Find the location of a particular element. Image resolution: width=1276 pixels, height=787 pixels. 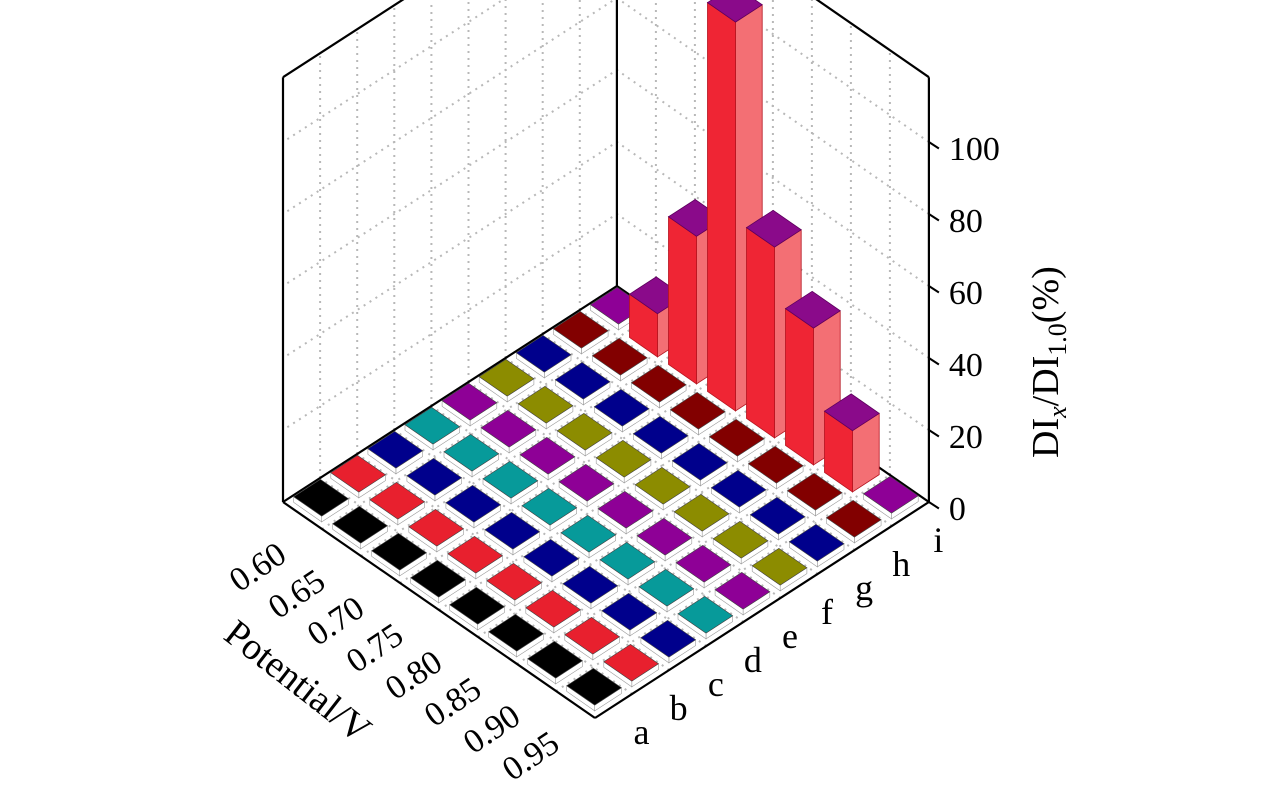

series-label: c is located at coordinates (716, 684).